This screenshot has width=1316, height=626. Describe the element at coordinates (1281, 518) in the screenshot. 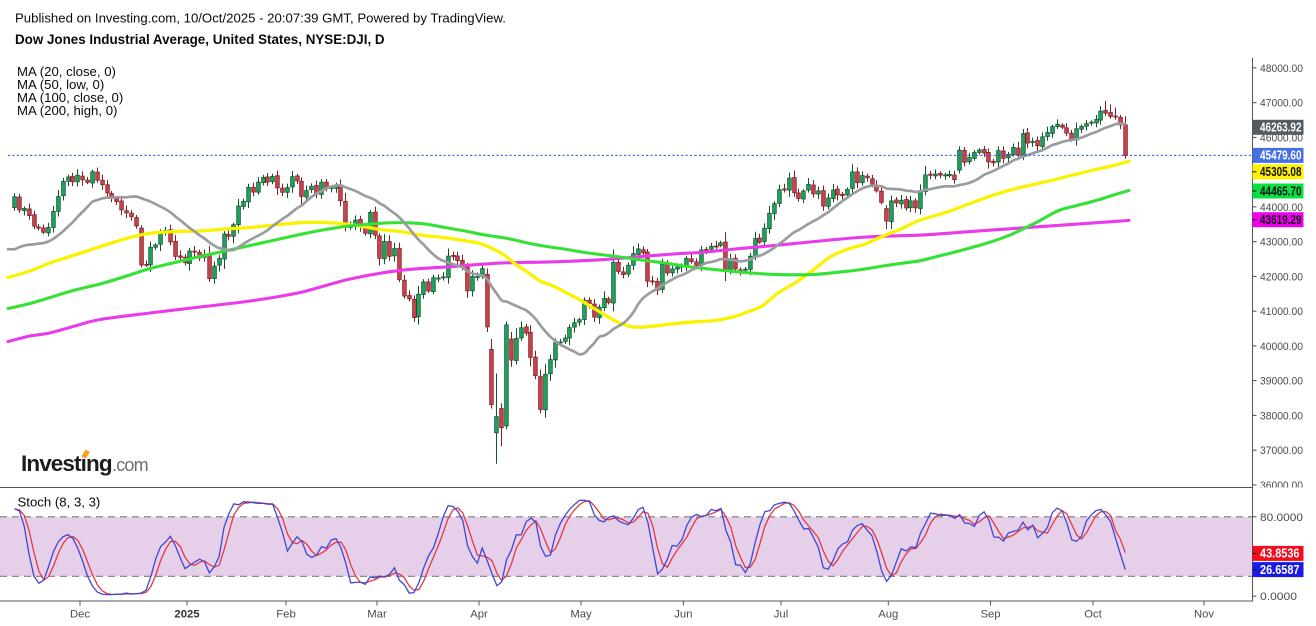

I see `svg-text: 80.0000` at that location.